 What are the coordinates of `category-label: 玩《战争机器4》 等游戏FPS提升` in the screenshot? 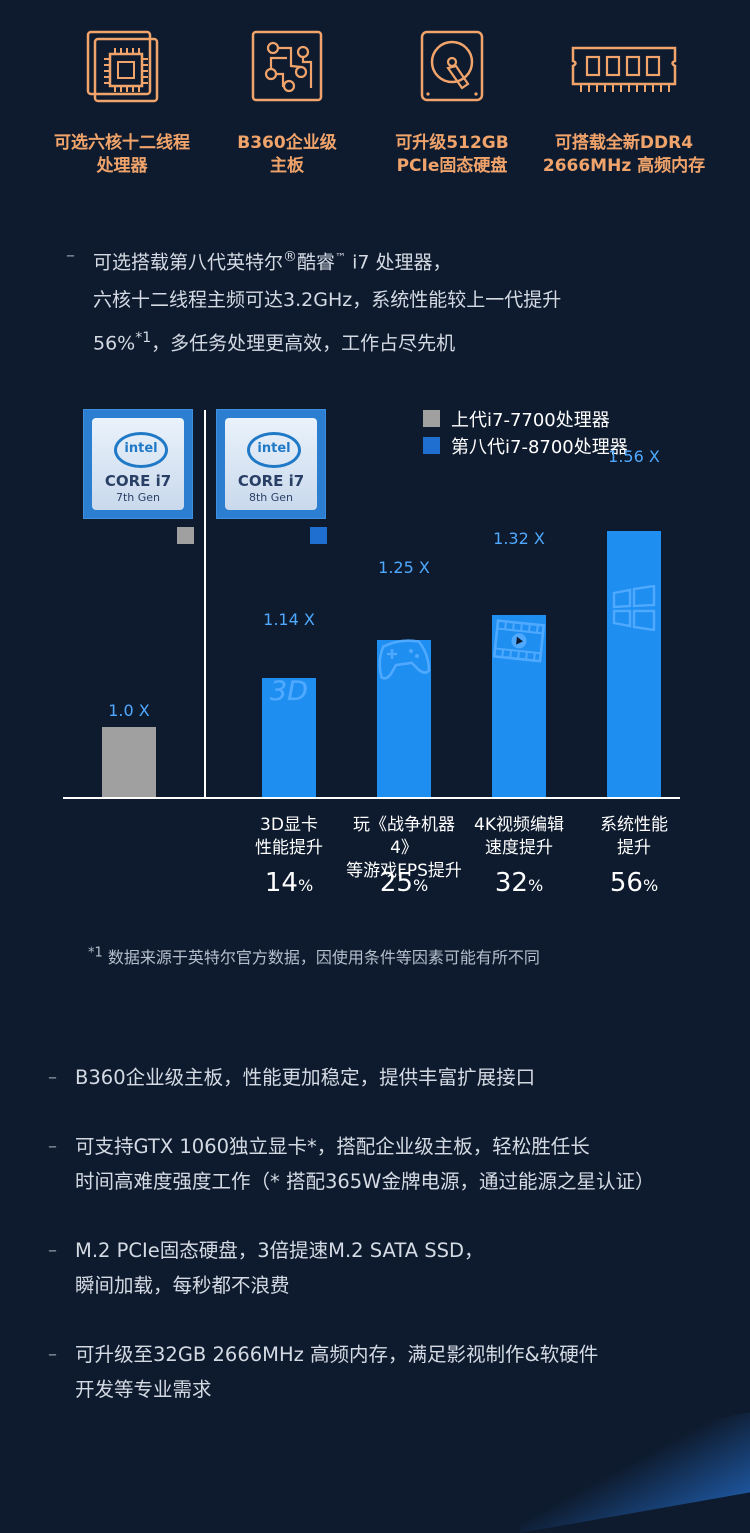 It's located at (404, 848).